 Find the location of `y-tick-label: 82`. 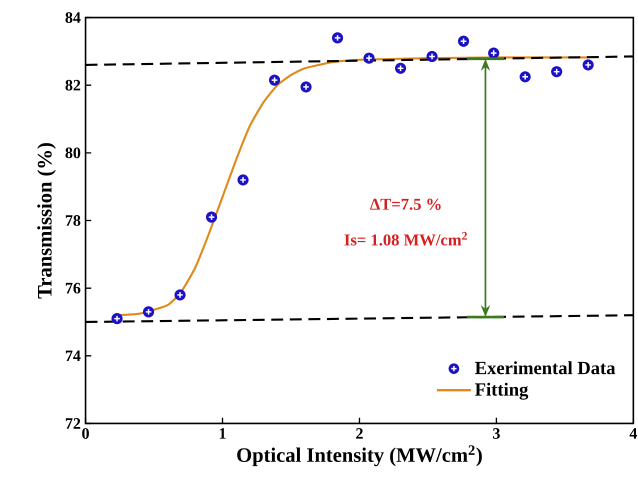

y-tick-label: 82 is located at coordinates (72, 85).